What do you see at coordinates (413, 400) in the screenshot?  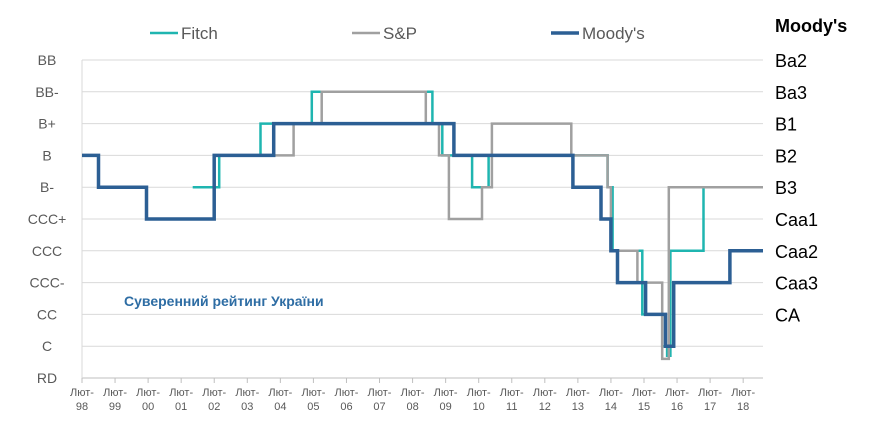 I see `x-tick-label: Лют-08` at bounding box center [413, 400].